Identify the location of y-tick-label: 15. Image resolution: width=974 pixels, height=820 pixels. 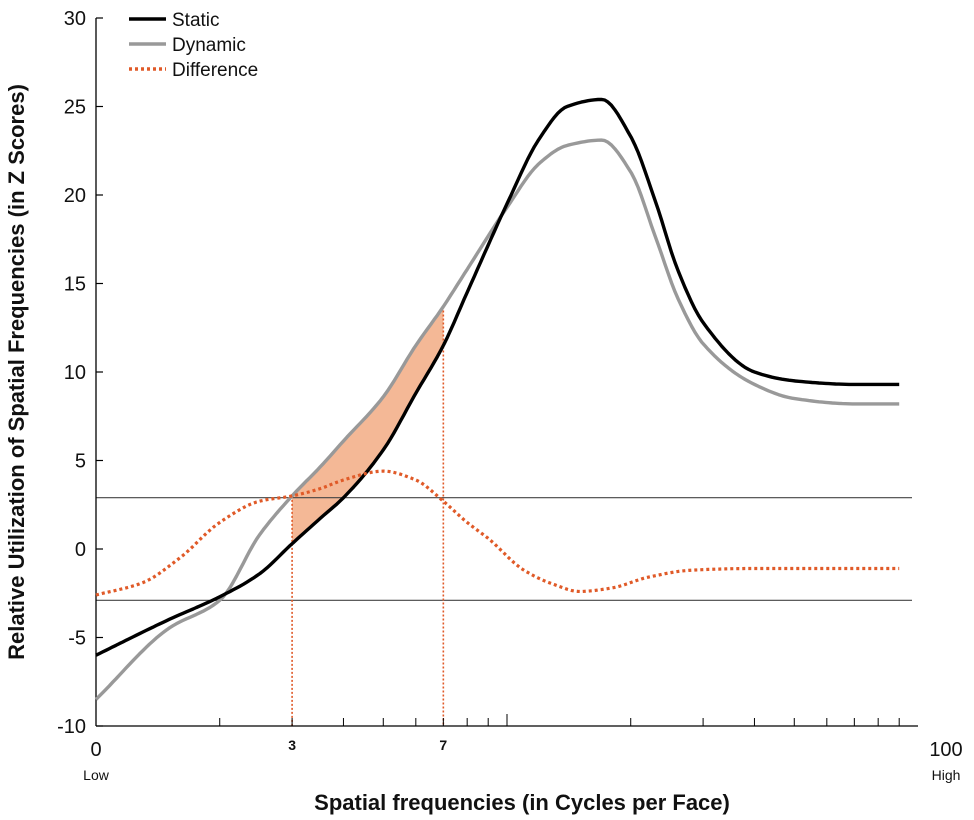
(75, 285).